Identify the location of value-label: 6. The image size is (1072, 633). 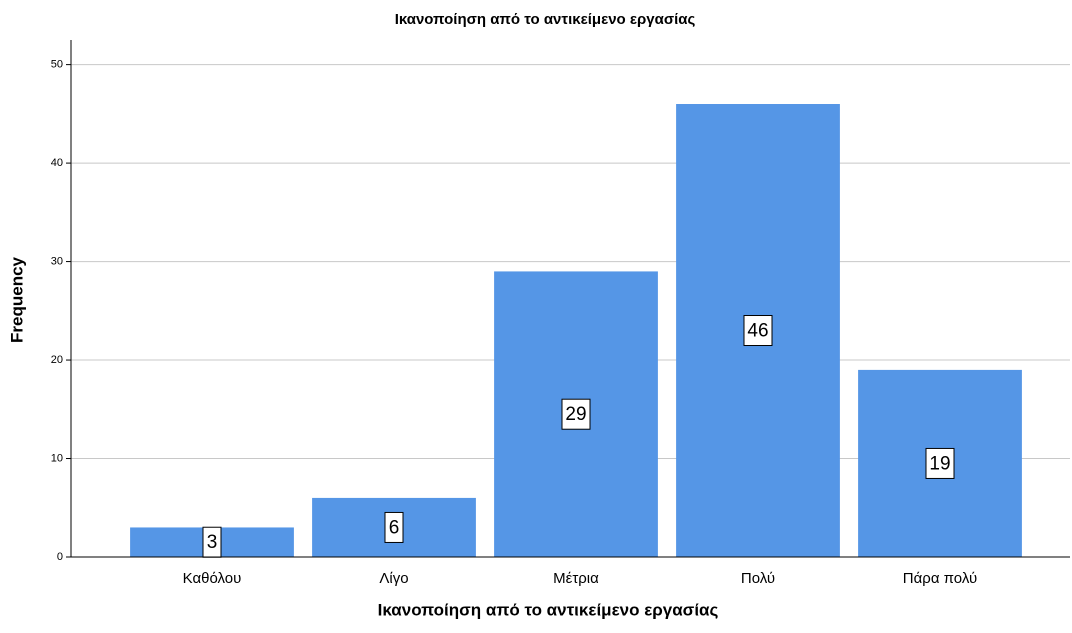
(394, 527).